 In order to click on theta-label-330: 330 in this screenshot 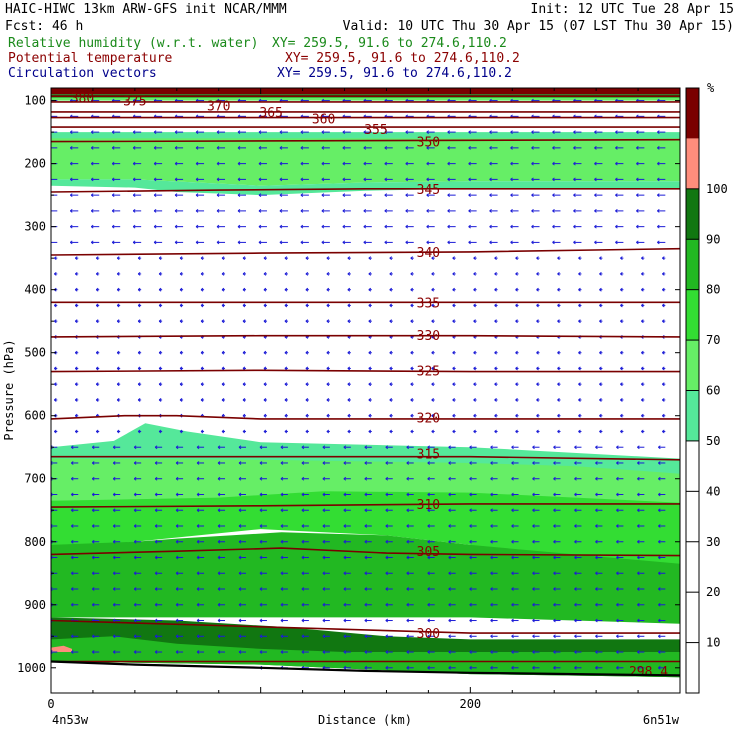, I will do `click(428, 336)`.